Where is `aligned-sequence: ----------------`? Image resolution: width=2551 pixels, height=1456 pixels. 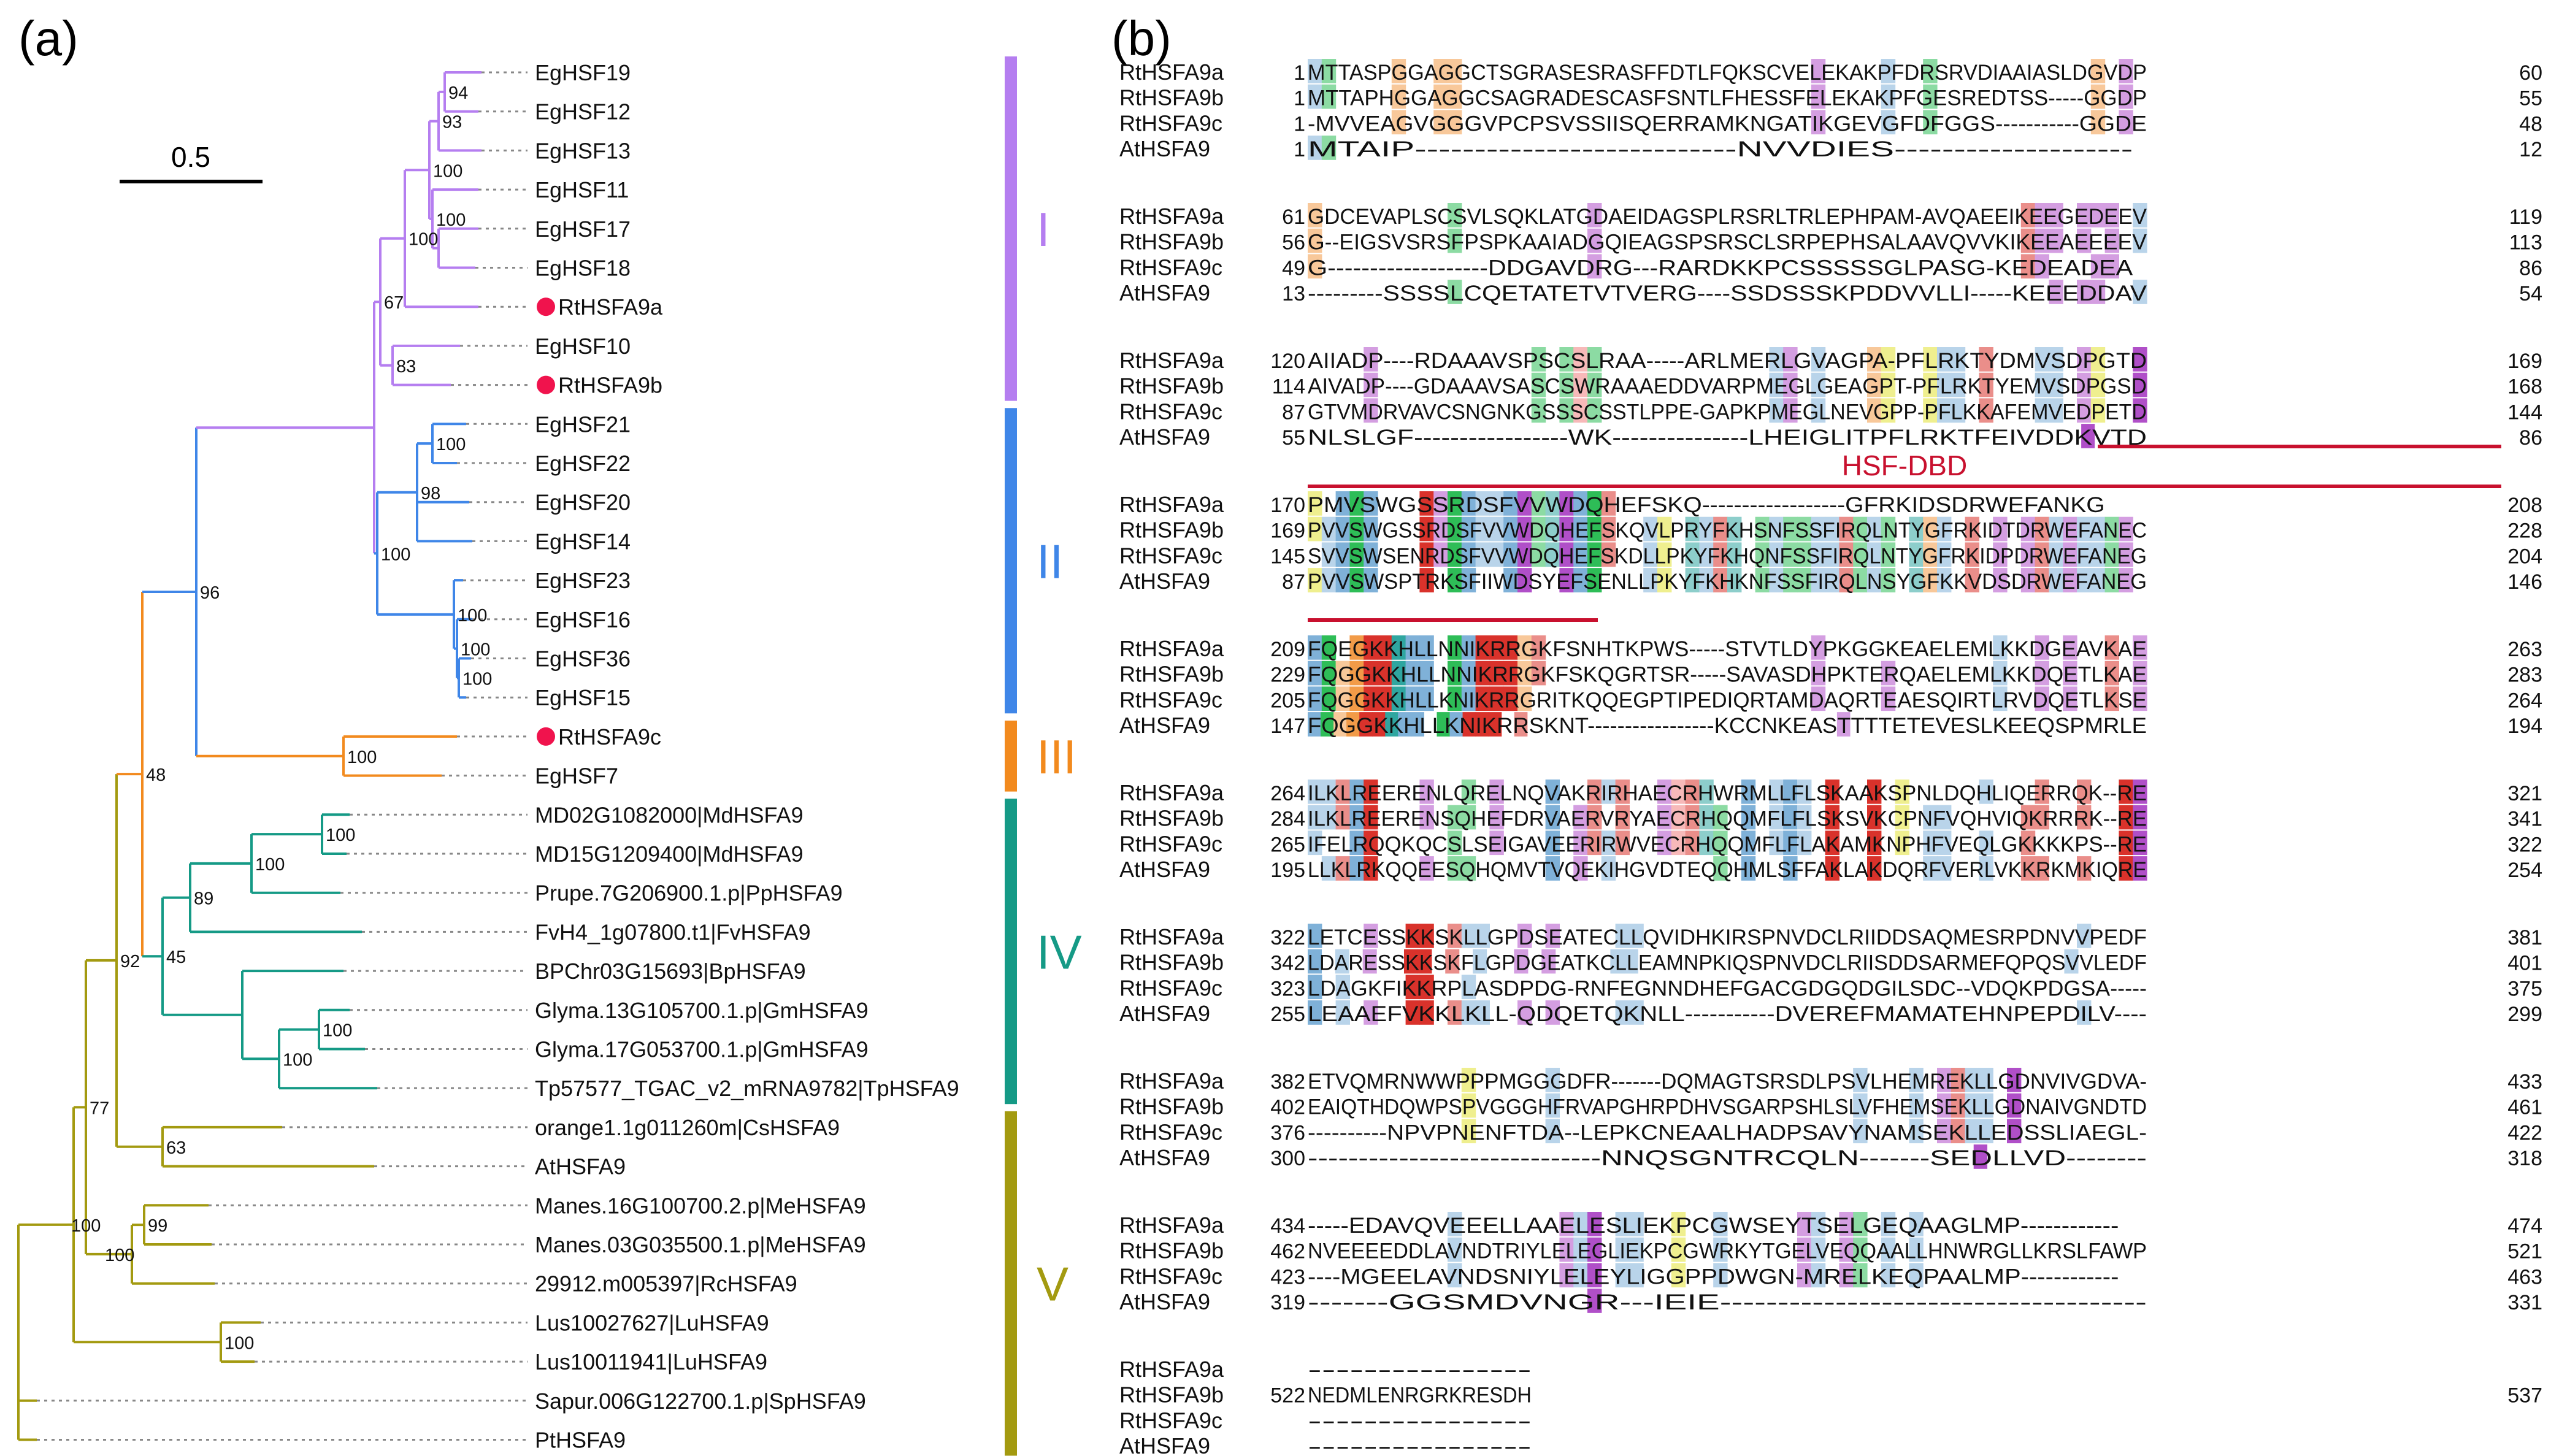
aligned-sequence: ---------------- is located at coordinates (1420, 1445).